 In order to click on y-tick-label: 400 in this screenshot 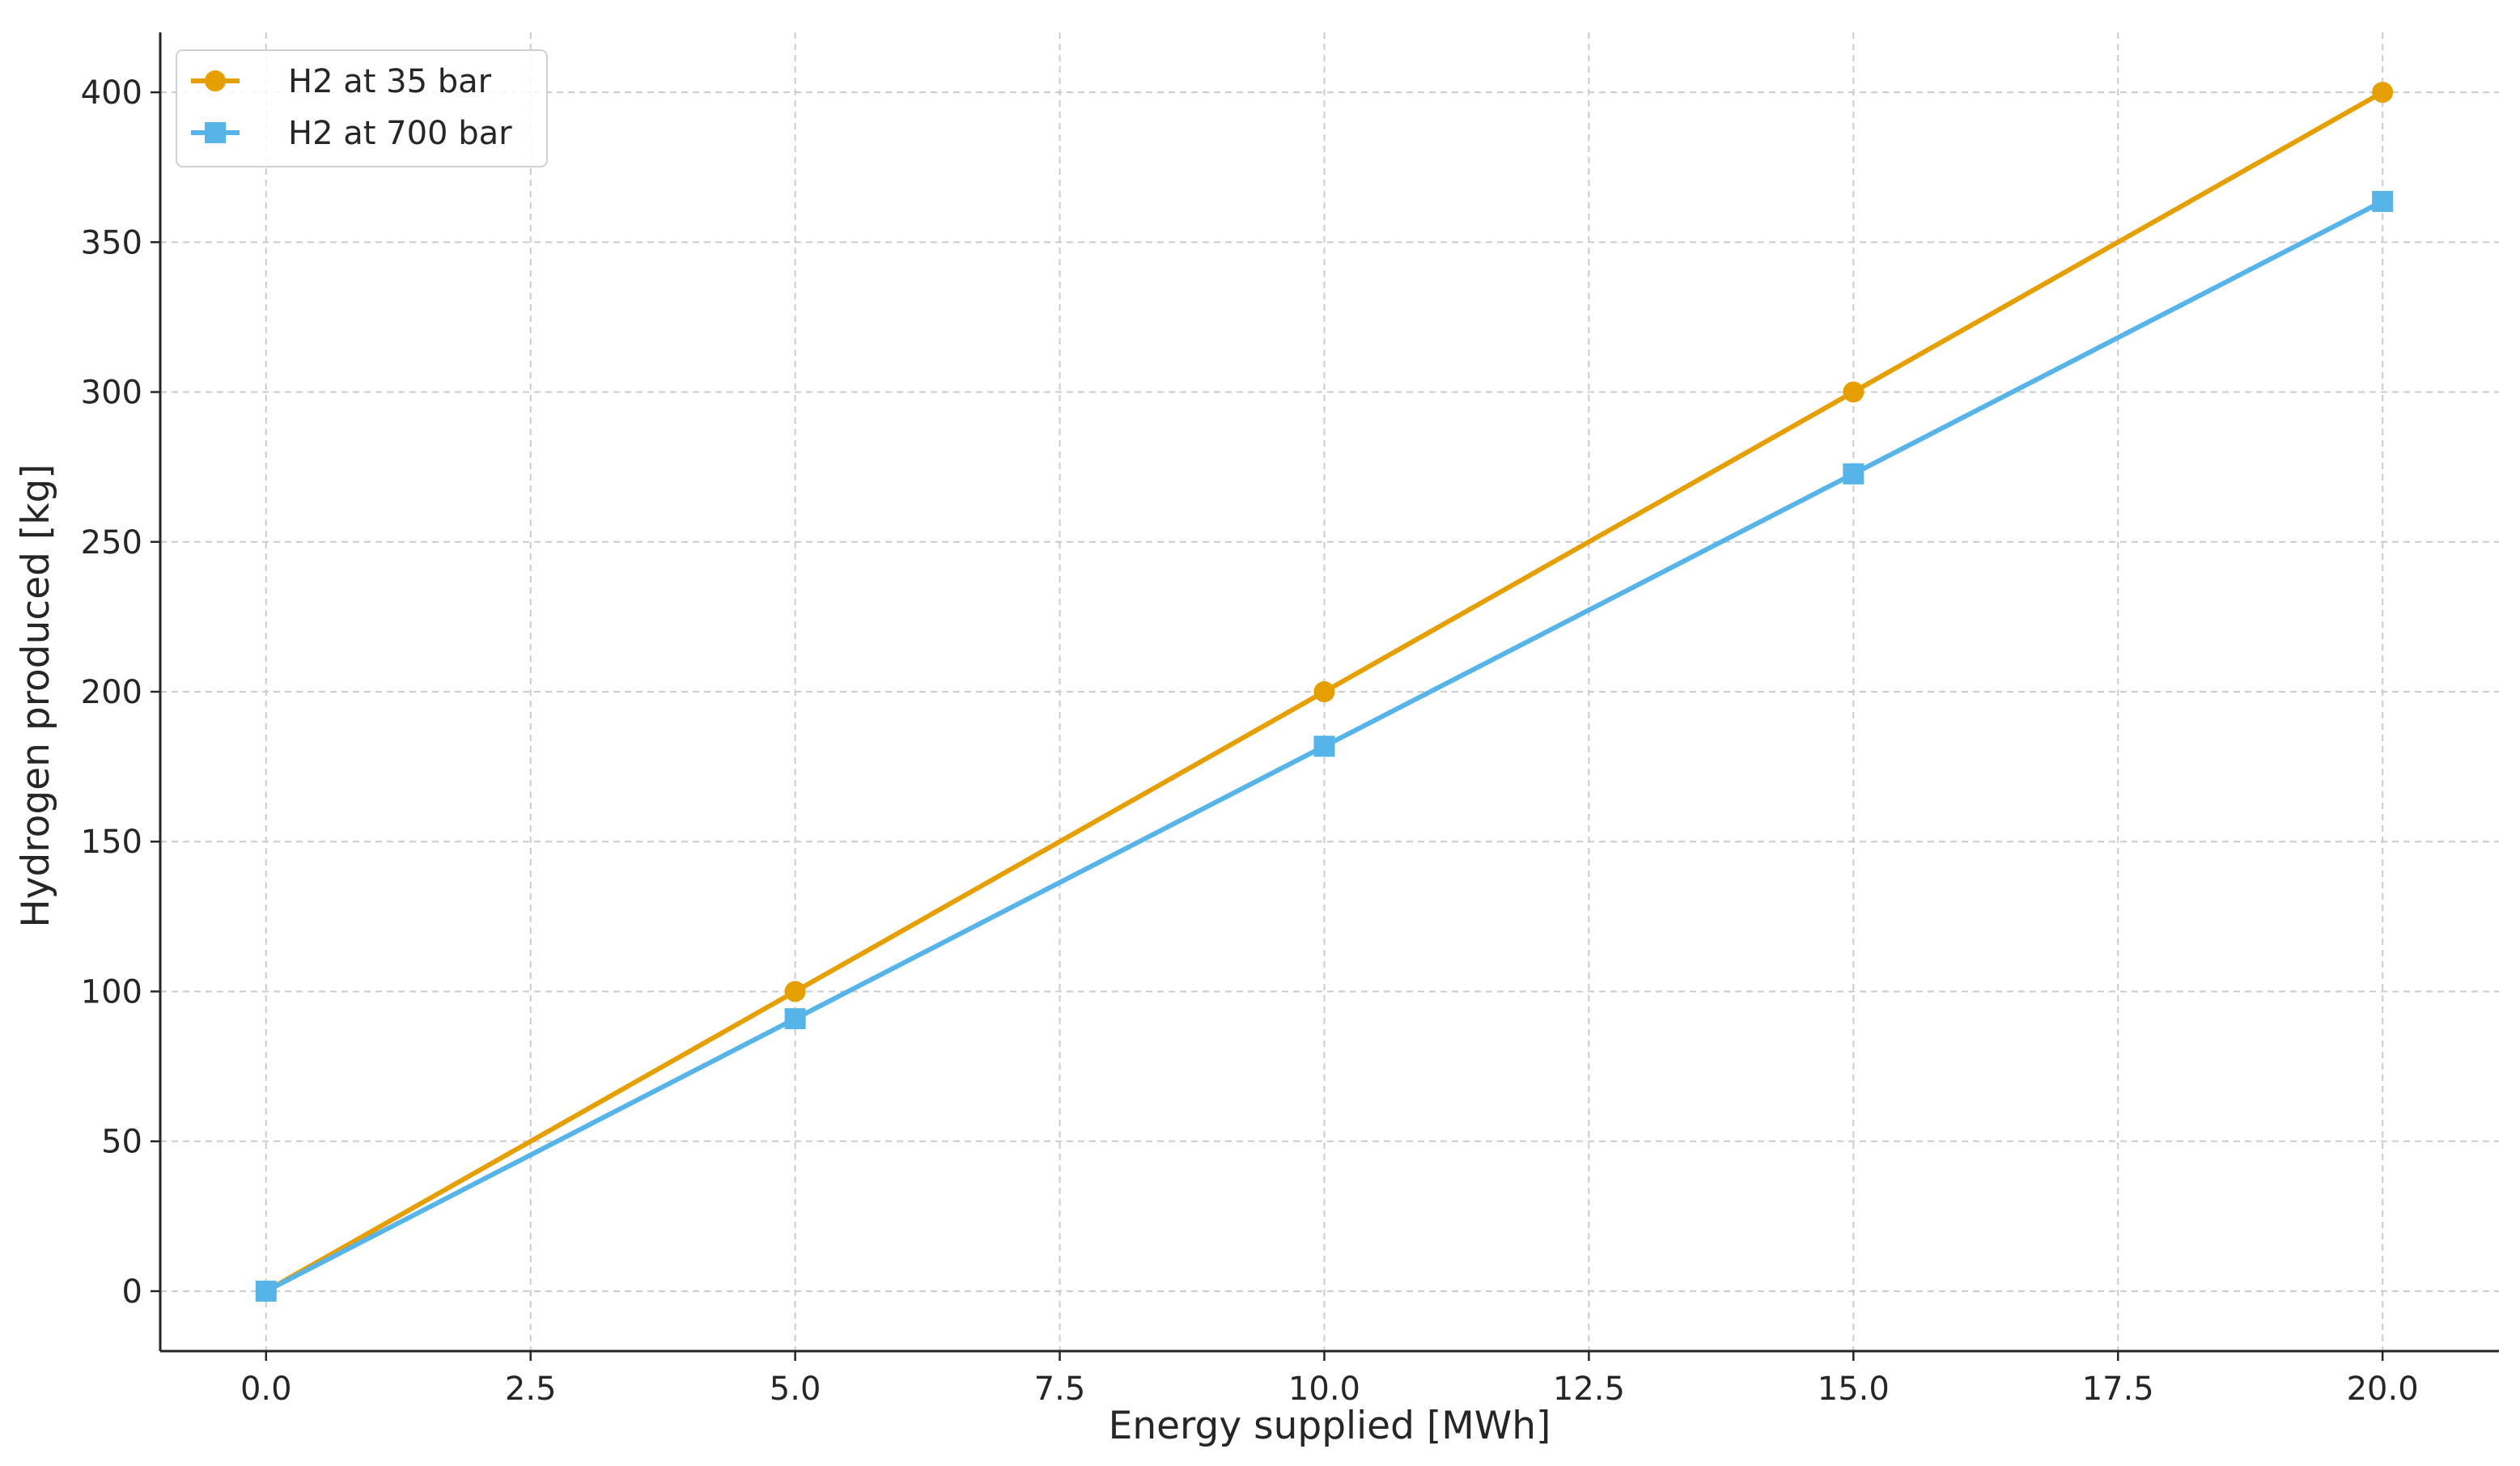, I will do `click(112, 93)`.